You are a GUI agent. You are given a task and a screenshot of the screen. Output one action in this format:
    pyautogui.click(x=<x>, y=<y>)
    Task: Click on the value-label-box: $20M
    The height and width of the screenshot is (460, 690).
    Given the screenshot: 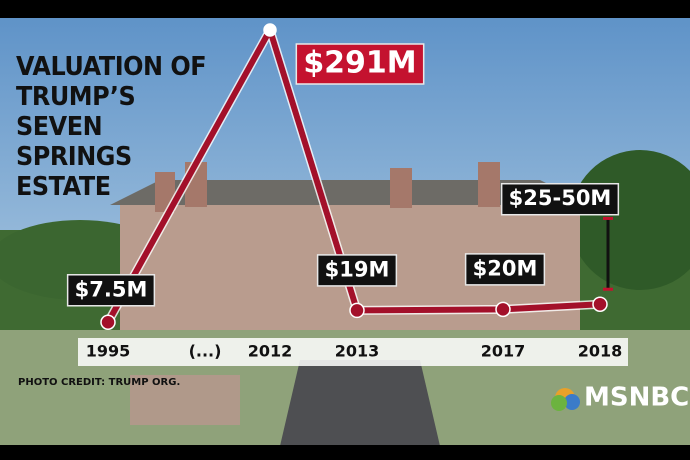 What is the action you would take?
    pyautogui.click(x=505, y=269)
    